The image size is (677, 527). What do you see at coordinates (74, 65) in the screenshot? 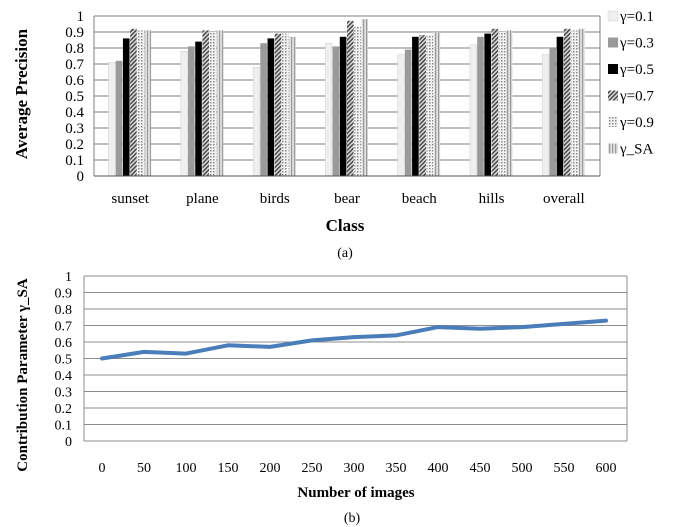
I see `bar-chart-y-tick-label: 0.7` at bounding box center [74, 65].